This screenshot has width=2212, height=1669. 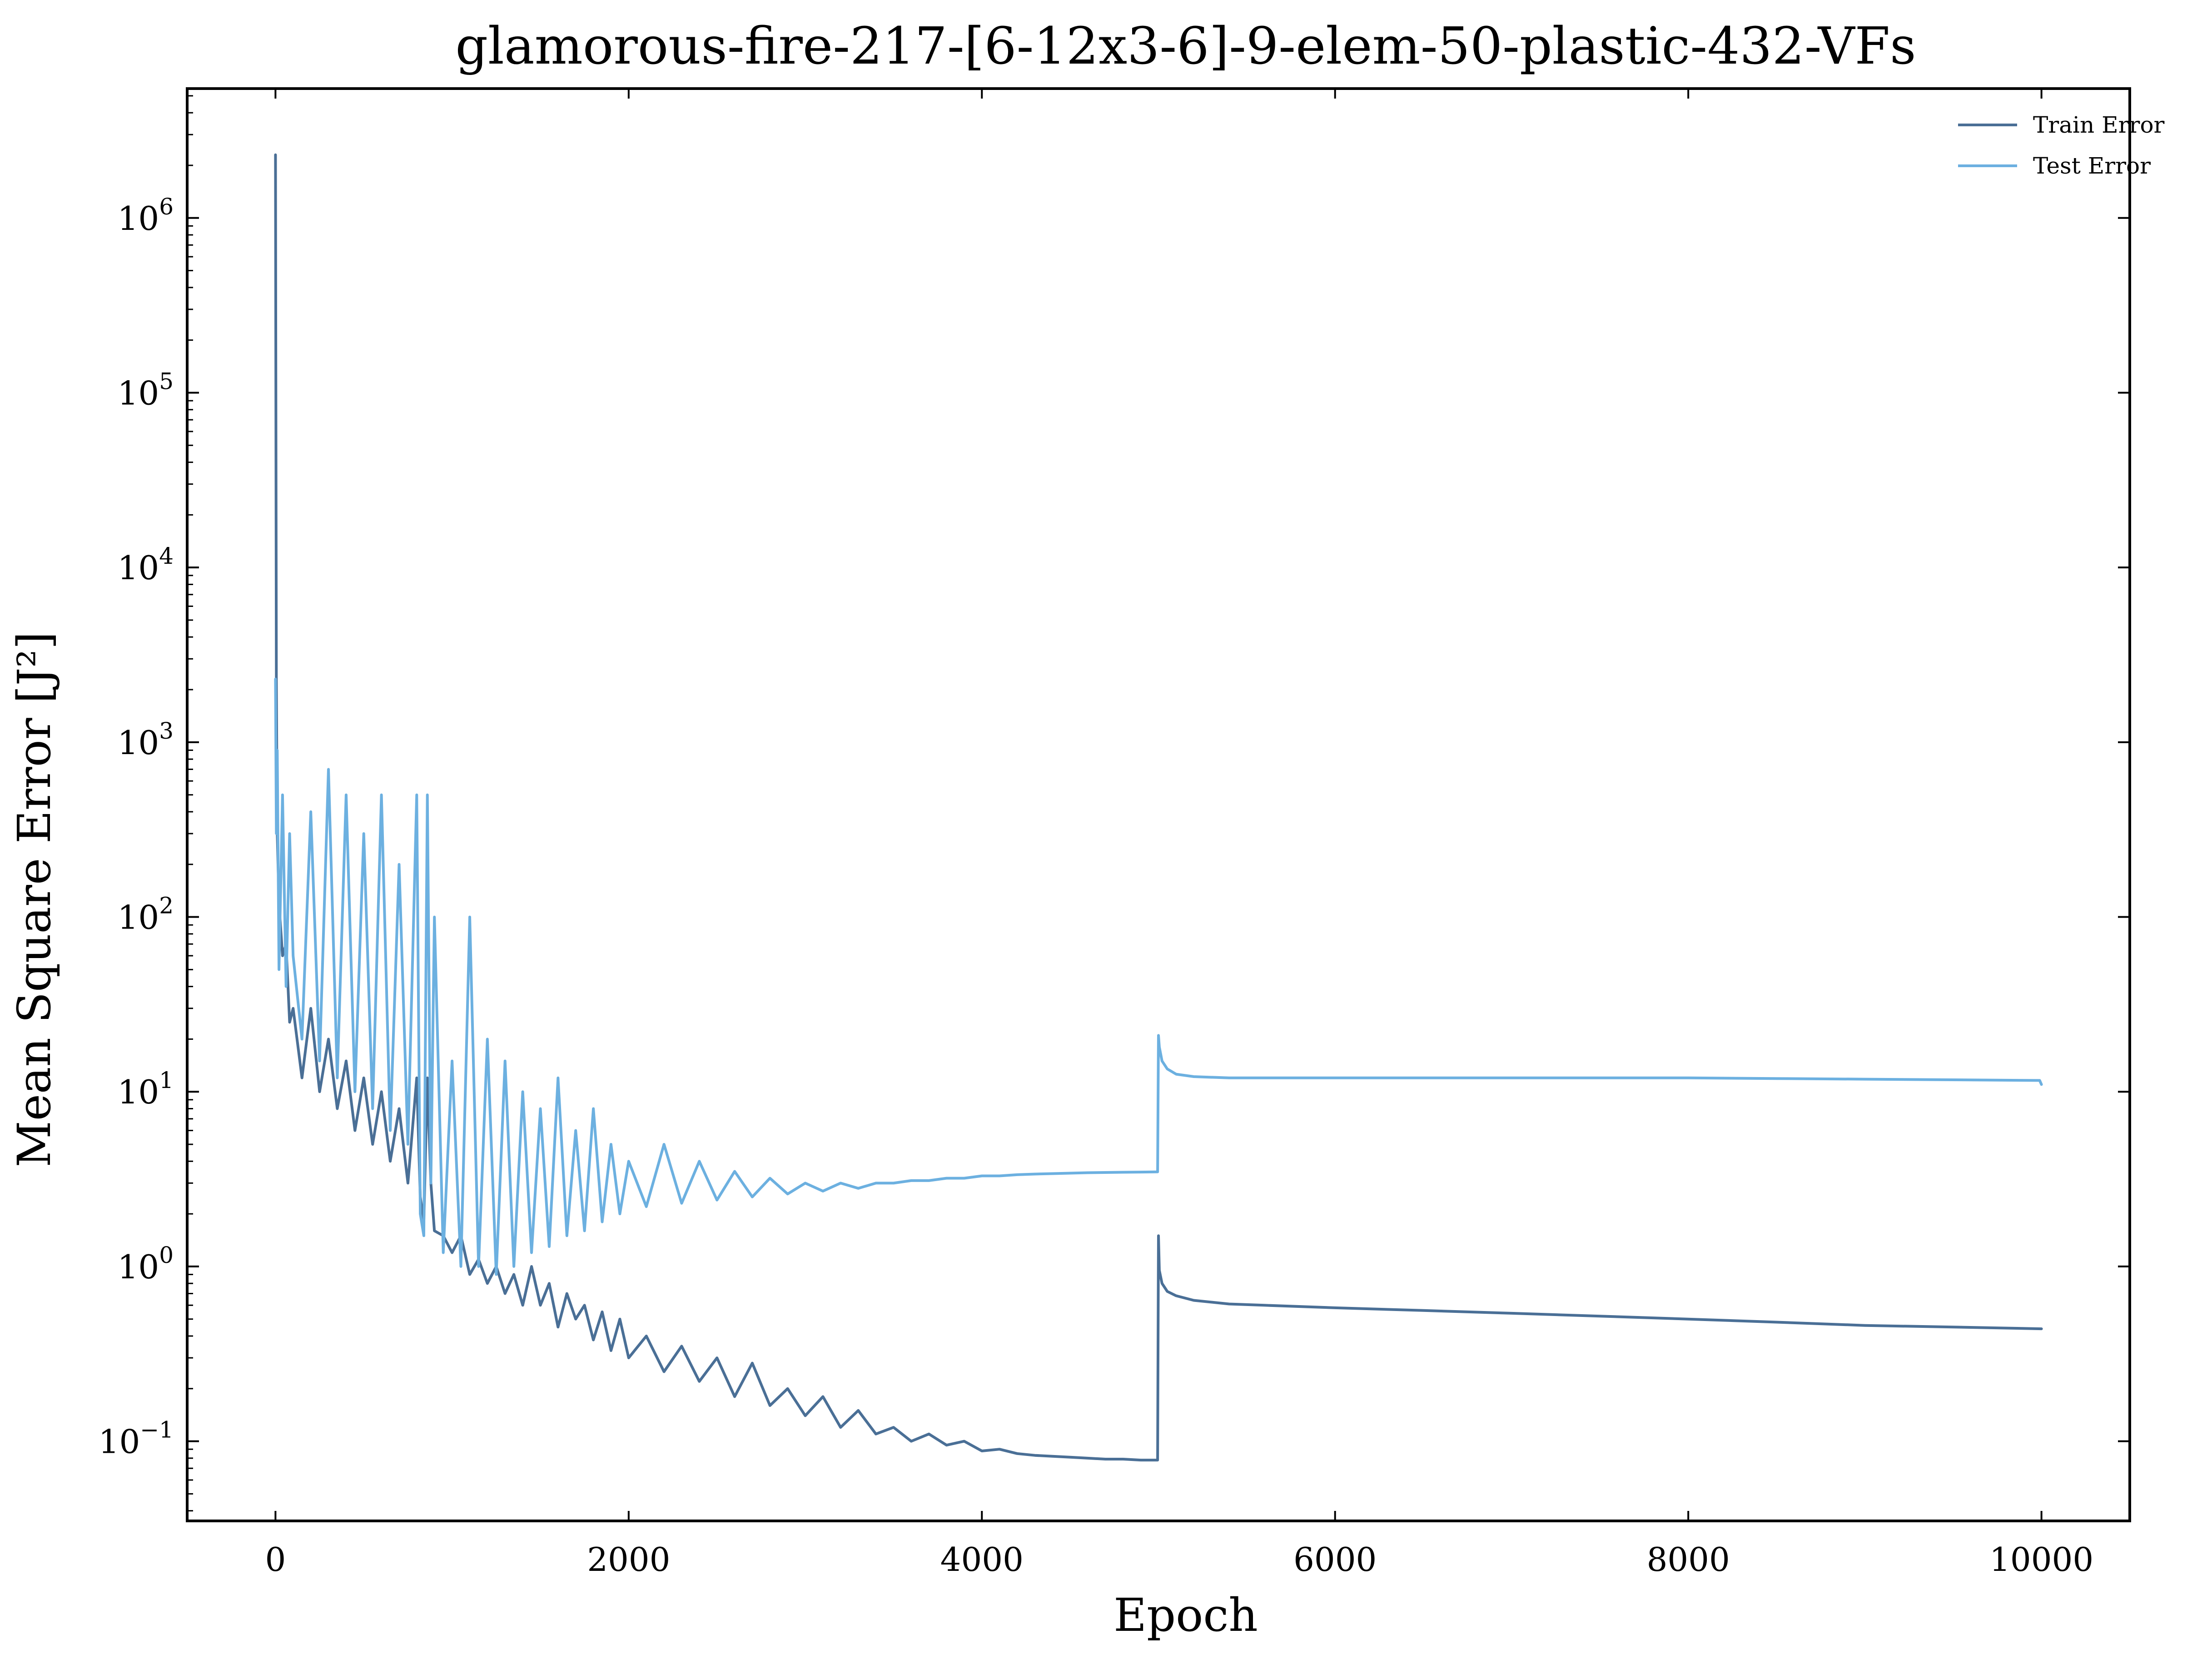 I want to click on y-tick-label-7: 10⁶, so click(x=146, y=216).